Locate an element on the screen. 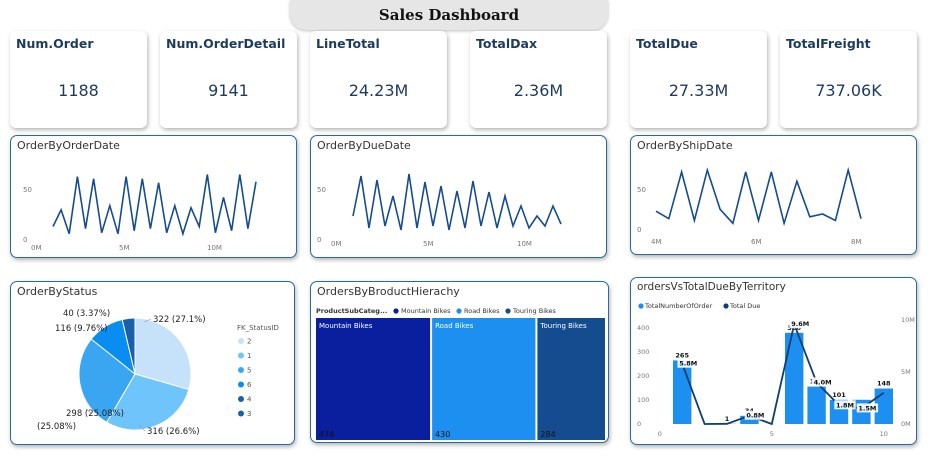 This screenshot has width=931, height=462. kpi-card-total-dax: TotalDax 2.36M is located at coordinates (538, 79).